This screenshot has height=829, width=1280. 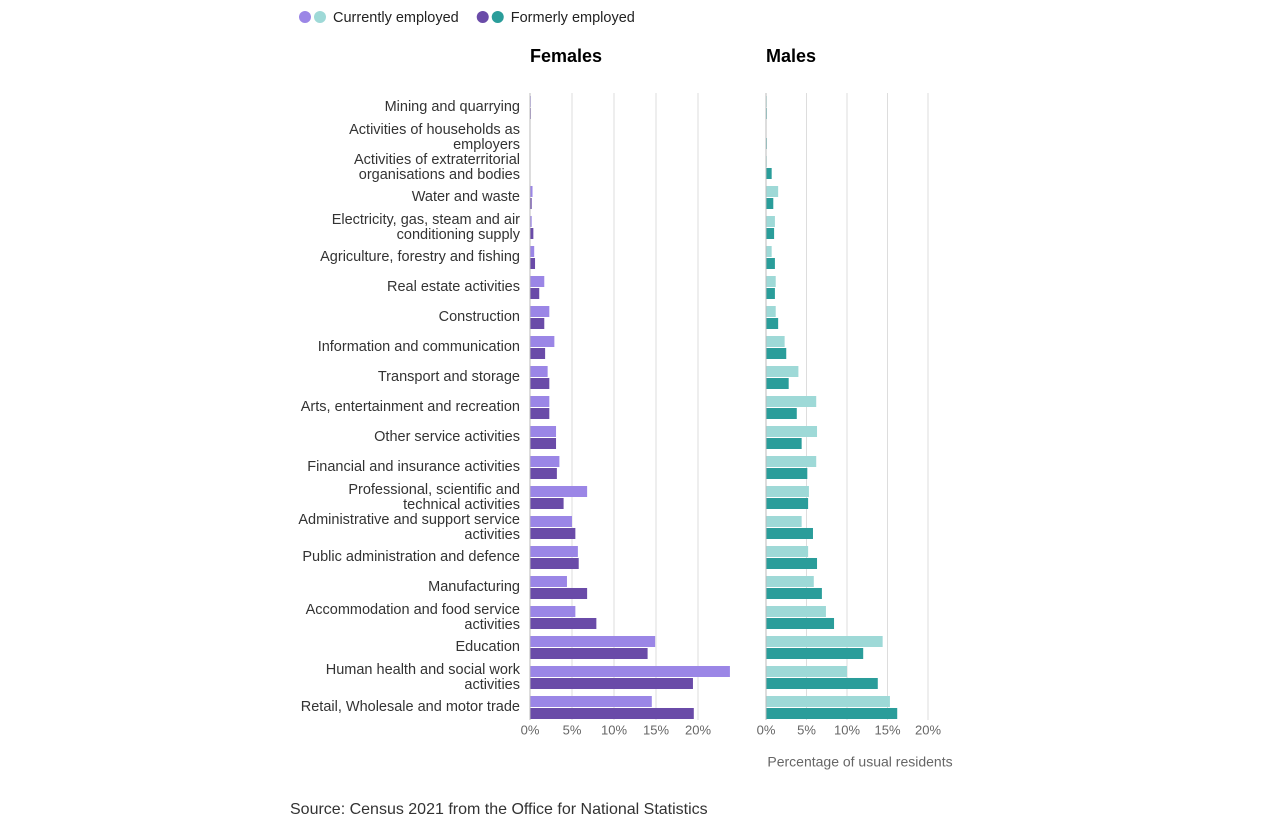 I want to click on panel-title: Males, so click(x=791, y=56).